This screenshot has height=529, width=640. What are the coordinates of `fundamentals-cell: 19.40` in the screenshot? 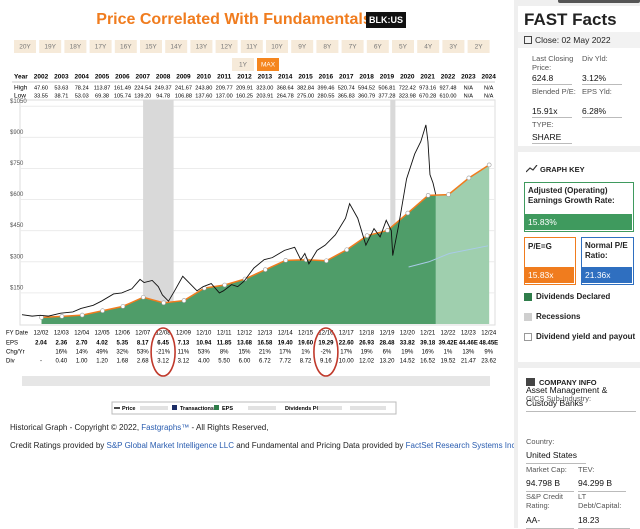 It's located at (286, 344).